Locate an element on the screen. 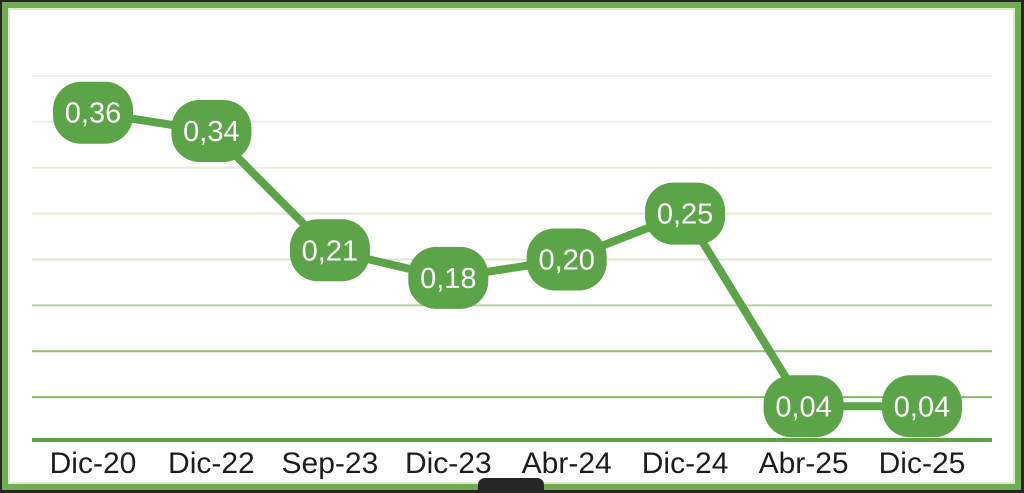 The image size is (1024, 493). x-axis-tick-label: Sep-23 is located at coordinates (330, 463).